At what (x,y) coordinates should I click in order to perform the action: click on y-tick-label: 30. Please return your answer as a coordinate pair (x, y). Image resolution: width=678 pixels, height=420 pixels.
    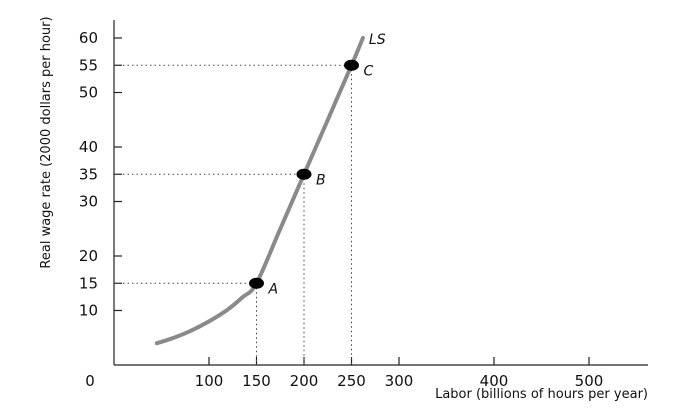
    Looking at the image, I should click on (88, 202).